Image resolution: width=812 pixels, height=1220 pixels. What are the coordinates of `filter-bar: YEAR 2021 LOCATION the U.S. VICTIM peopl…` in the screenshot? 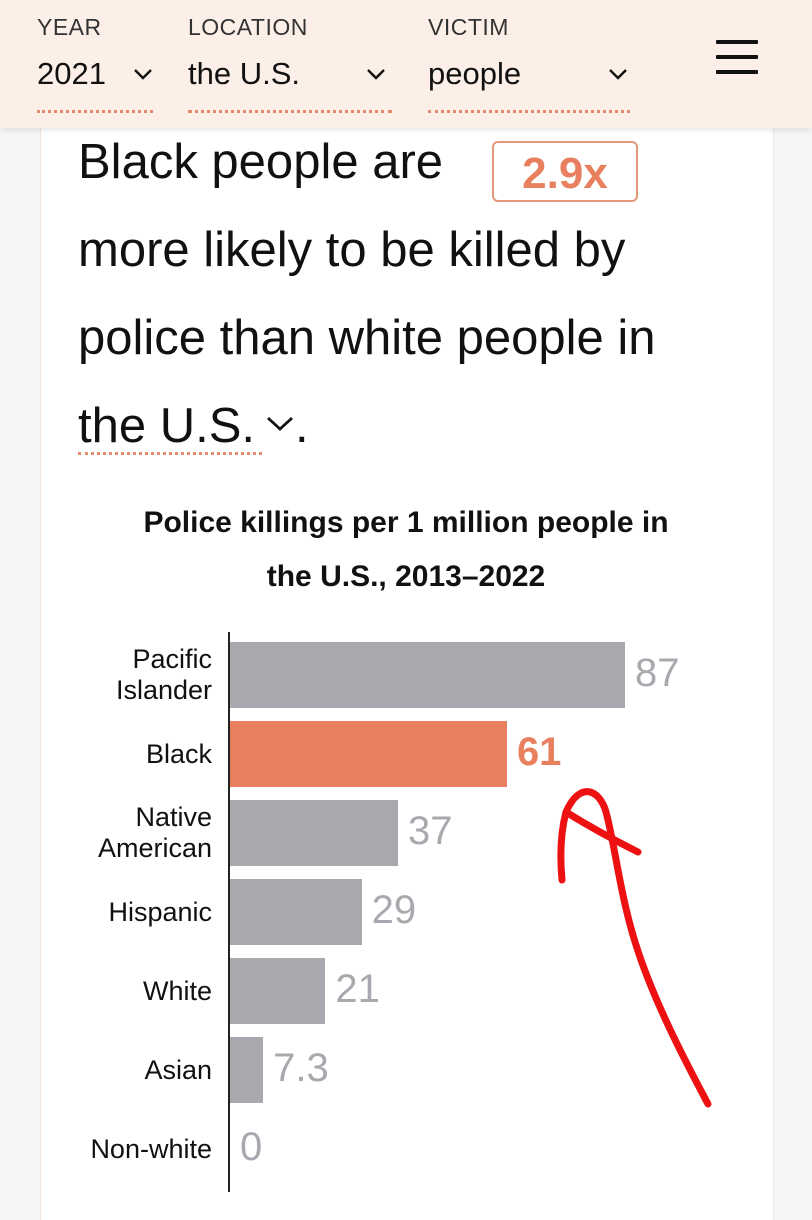 It's located at (406, 64).